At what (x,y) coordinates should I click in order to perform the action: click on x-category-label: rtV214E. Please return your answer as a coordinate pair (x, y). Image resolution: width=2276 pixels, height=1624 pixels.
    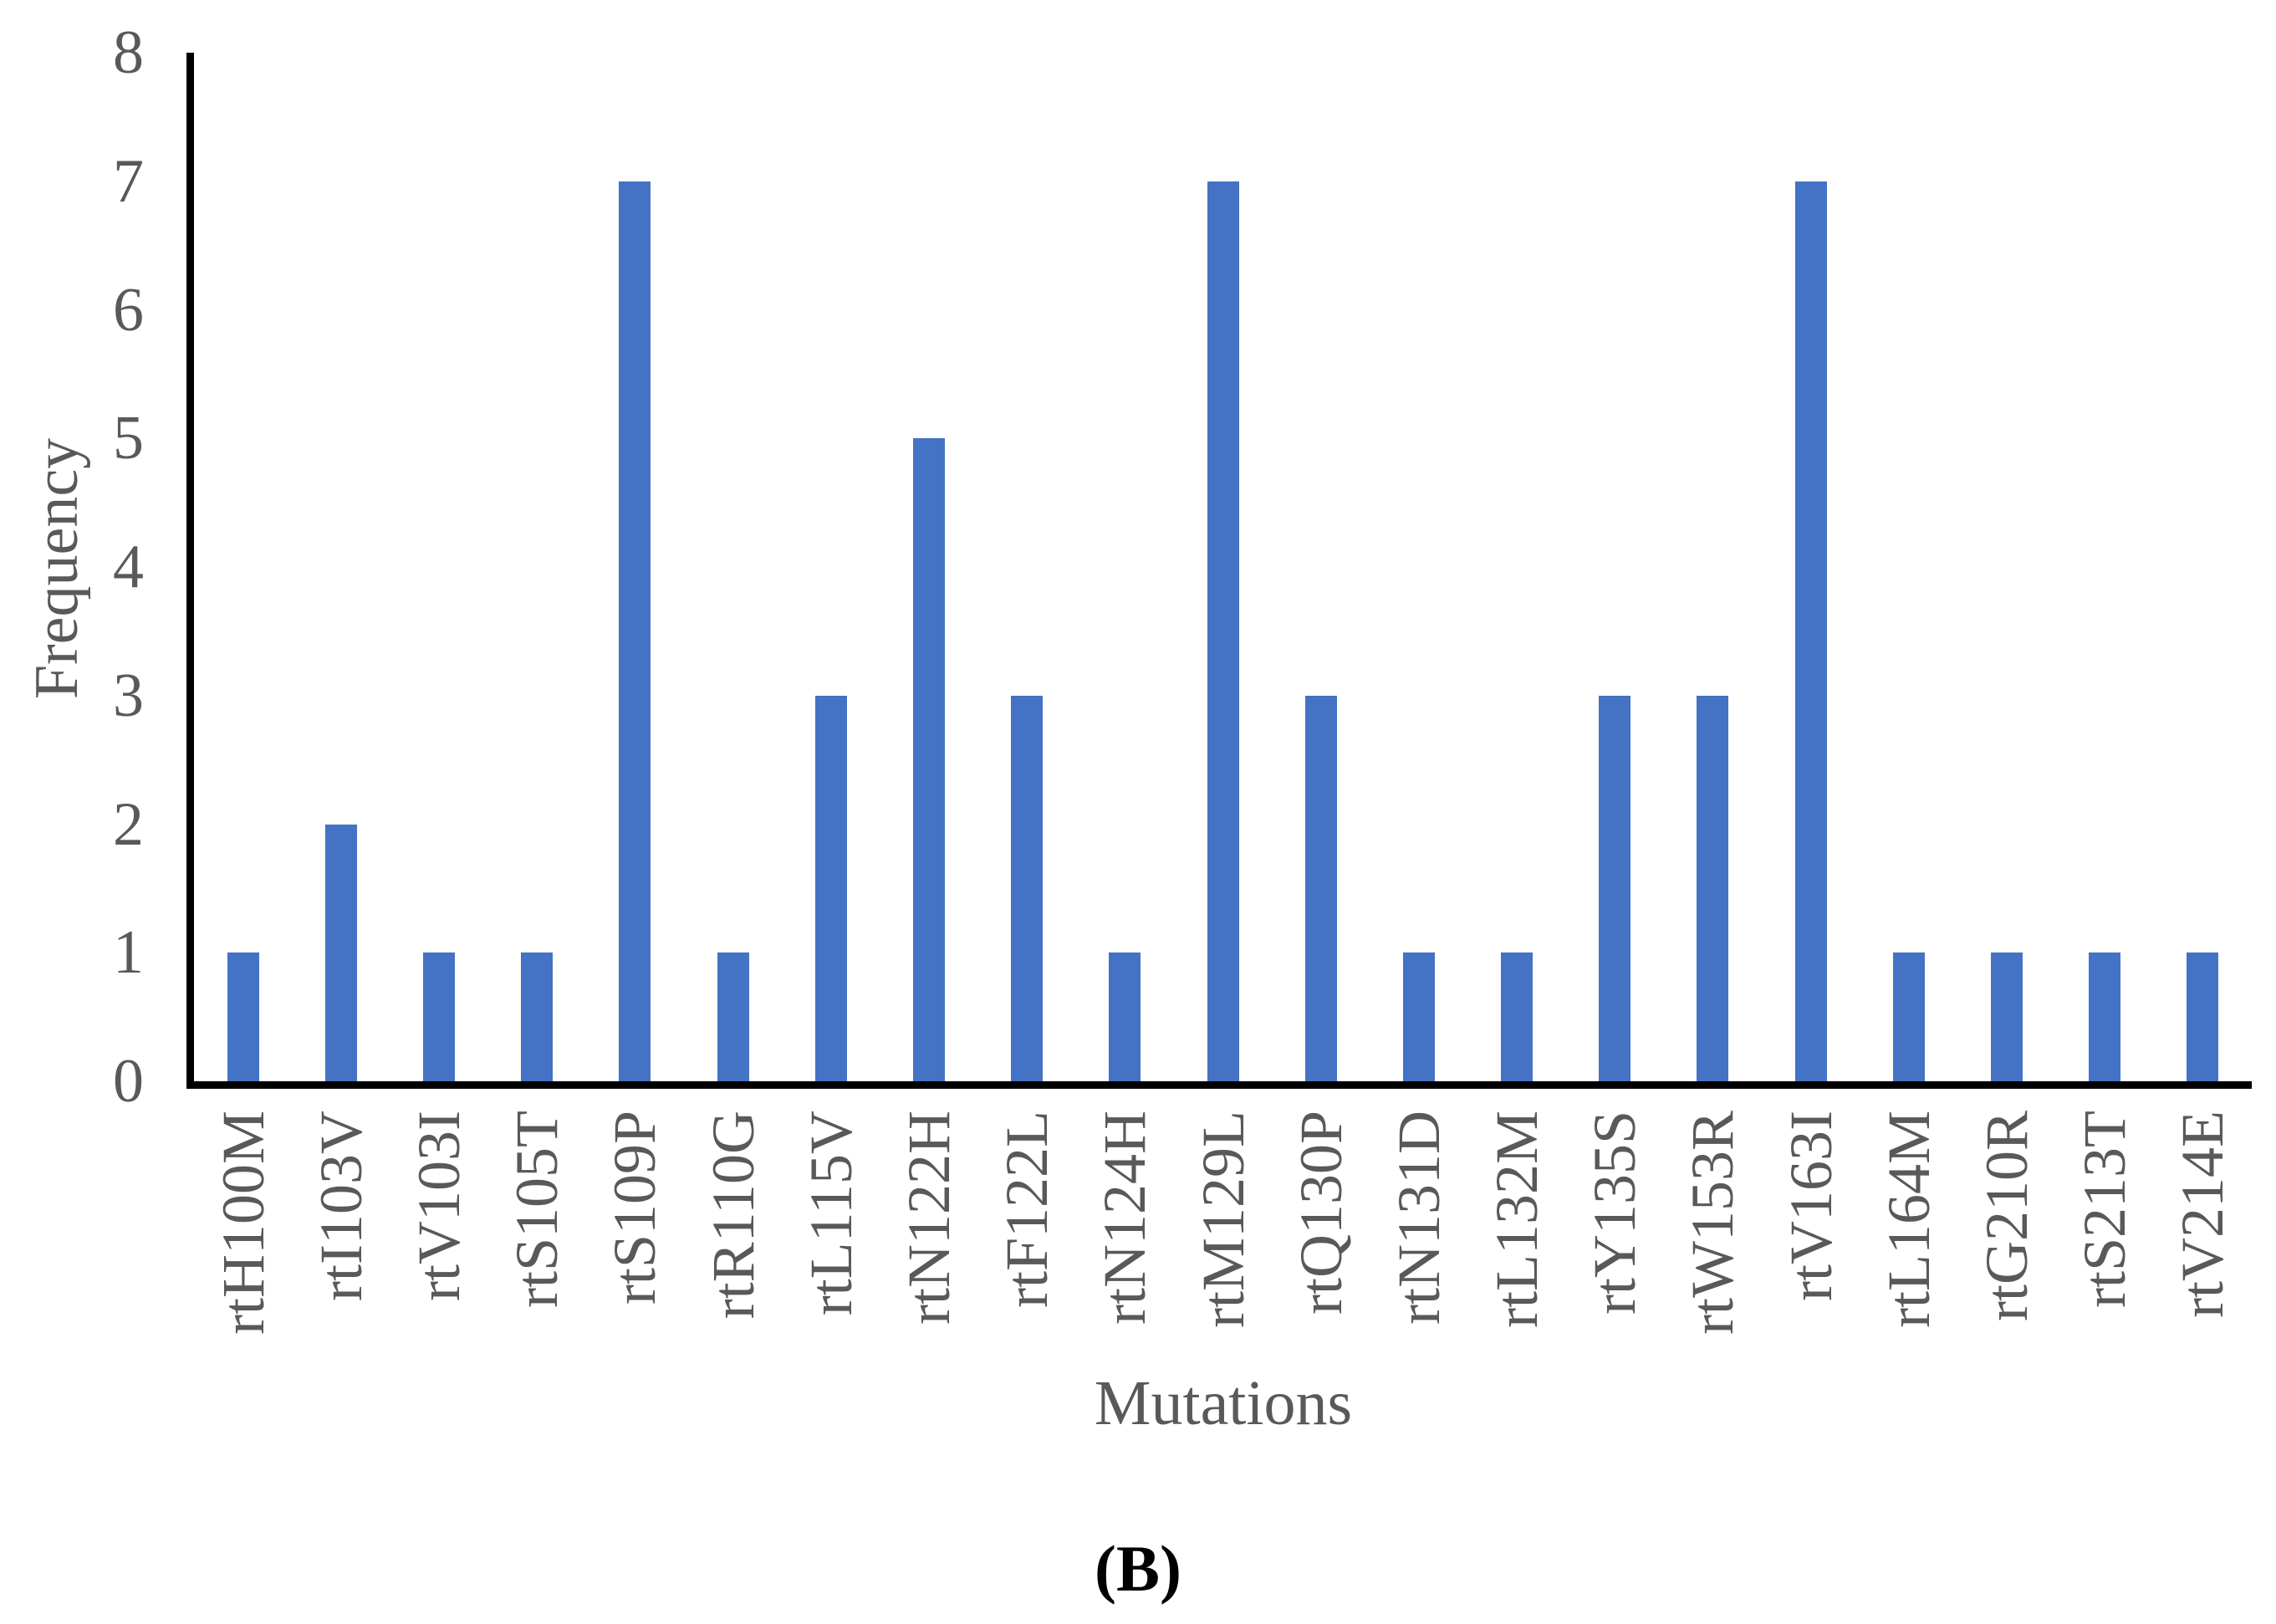
    Looking at the image, I should click on (2203, 1214).